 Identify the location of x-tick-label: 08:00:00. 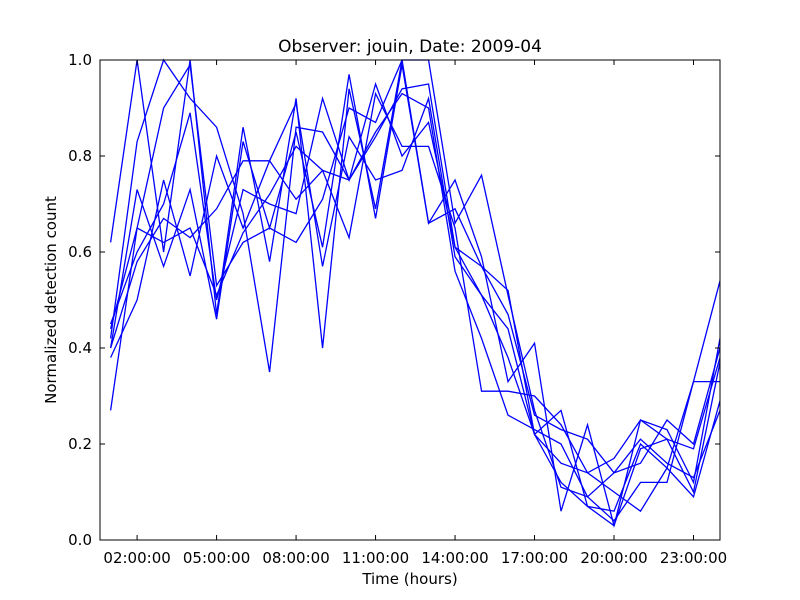
(295, 558).